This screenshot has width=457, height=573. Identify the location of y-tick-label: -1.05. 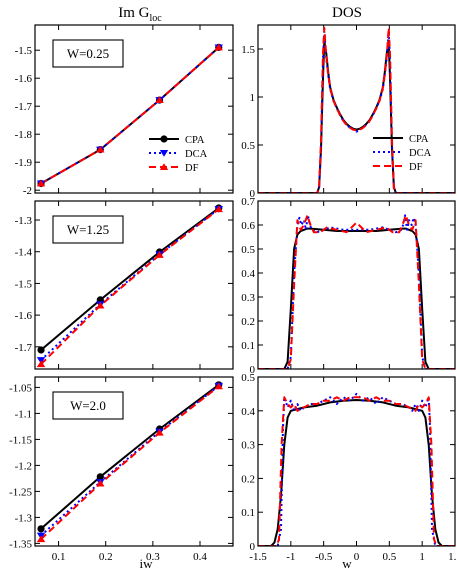
(20, 388).